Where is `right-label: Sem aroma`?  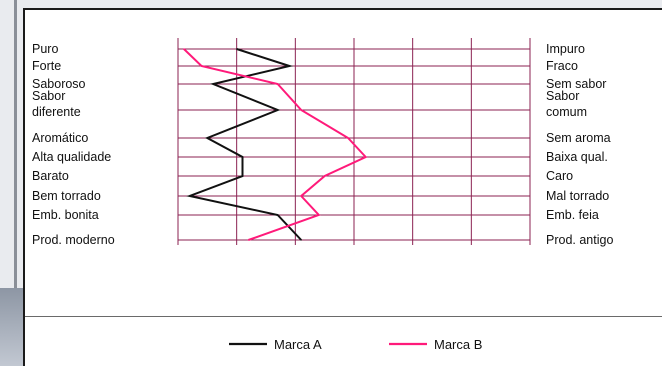 right-label: Sem aroma is located at coordinates (578, 138).